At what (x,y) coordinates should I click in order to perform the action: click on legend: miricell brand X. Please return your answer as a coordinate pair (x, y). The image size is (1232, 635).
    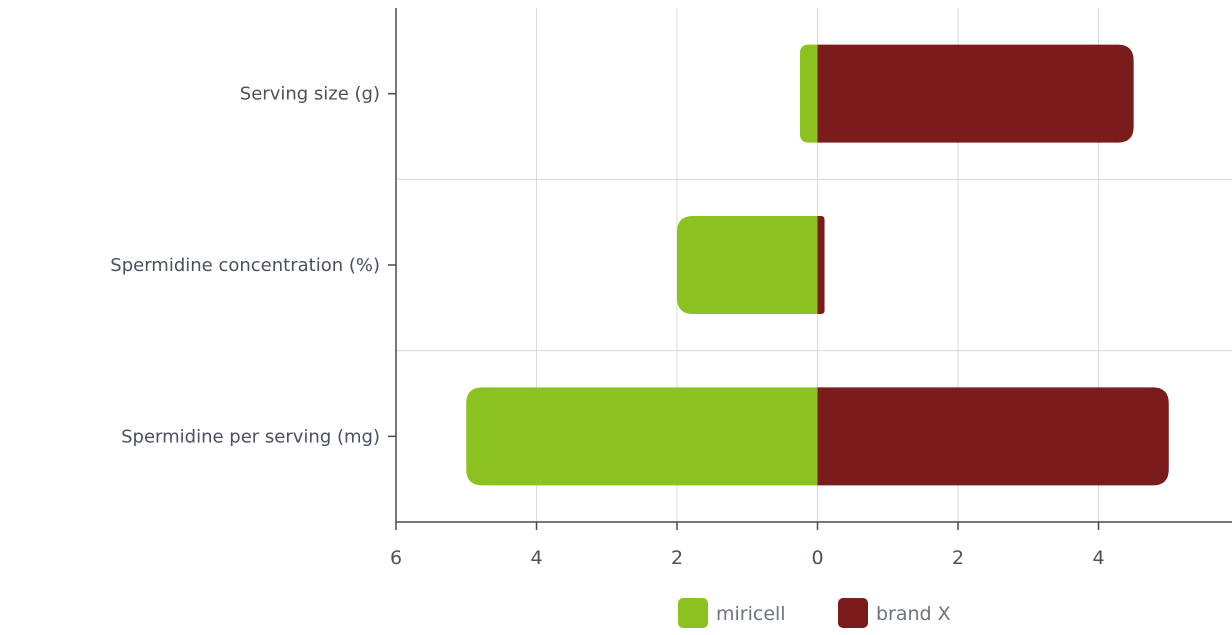
    Looking at the image, I should click on (814, 613).